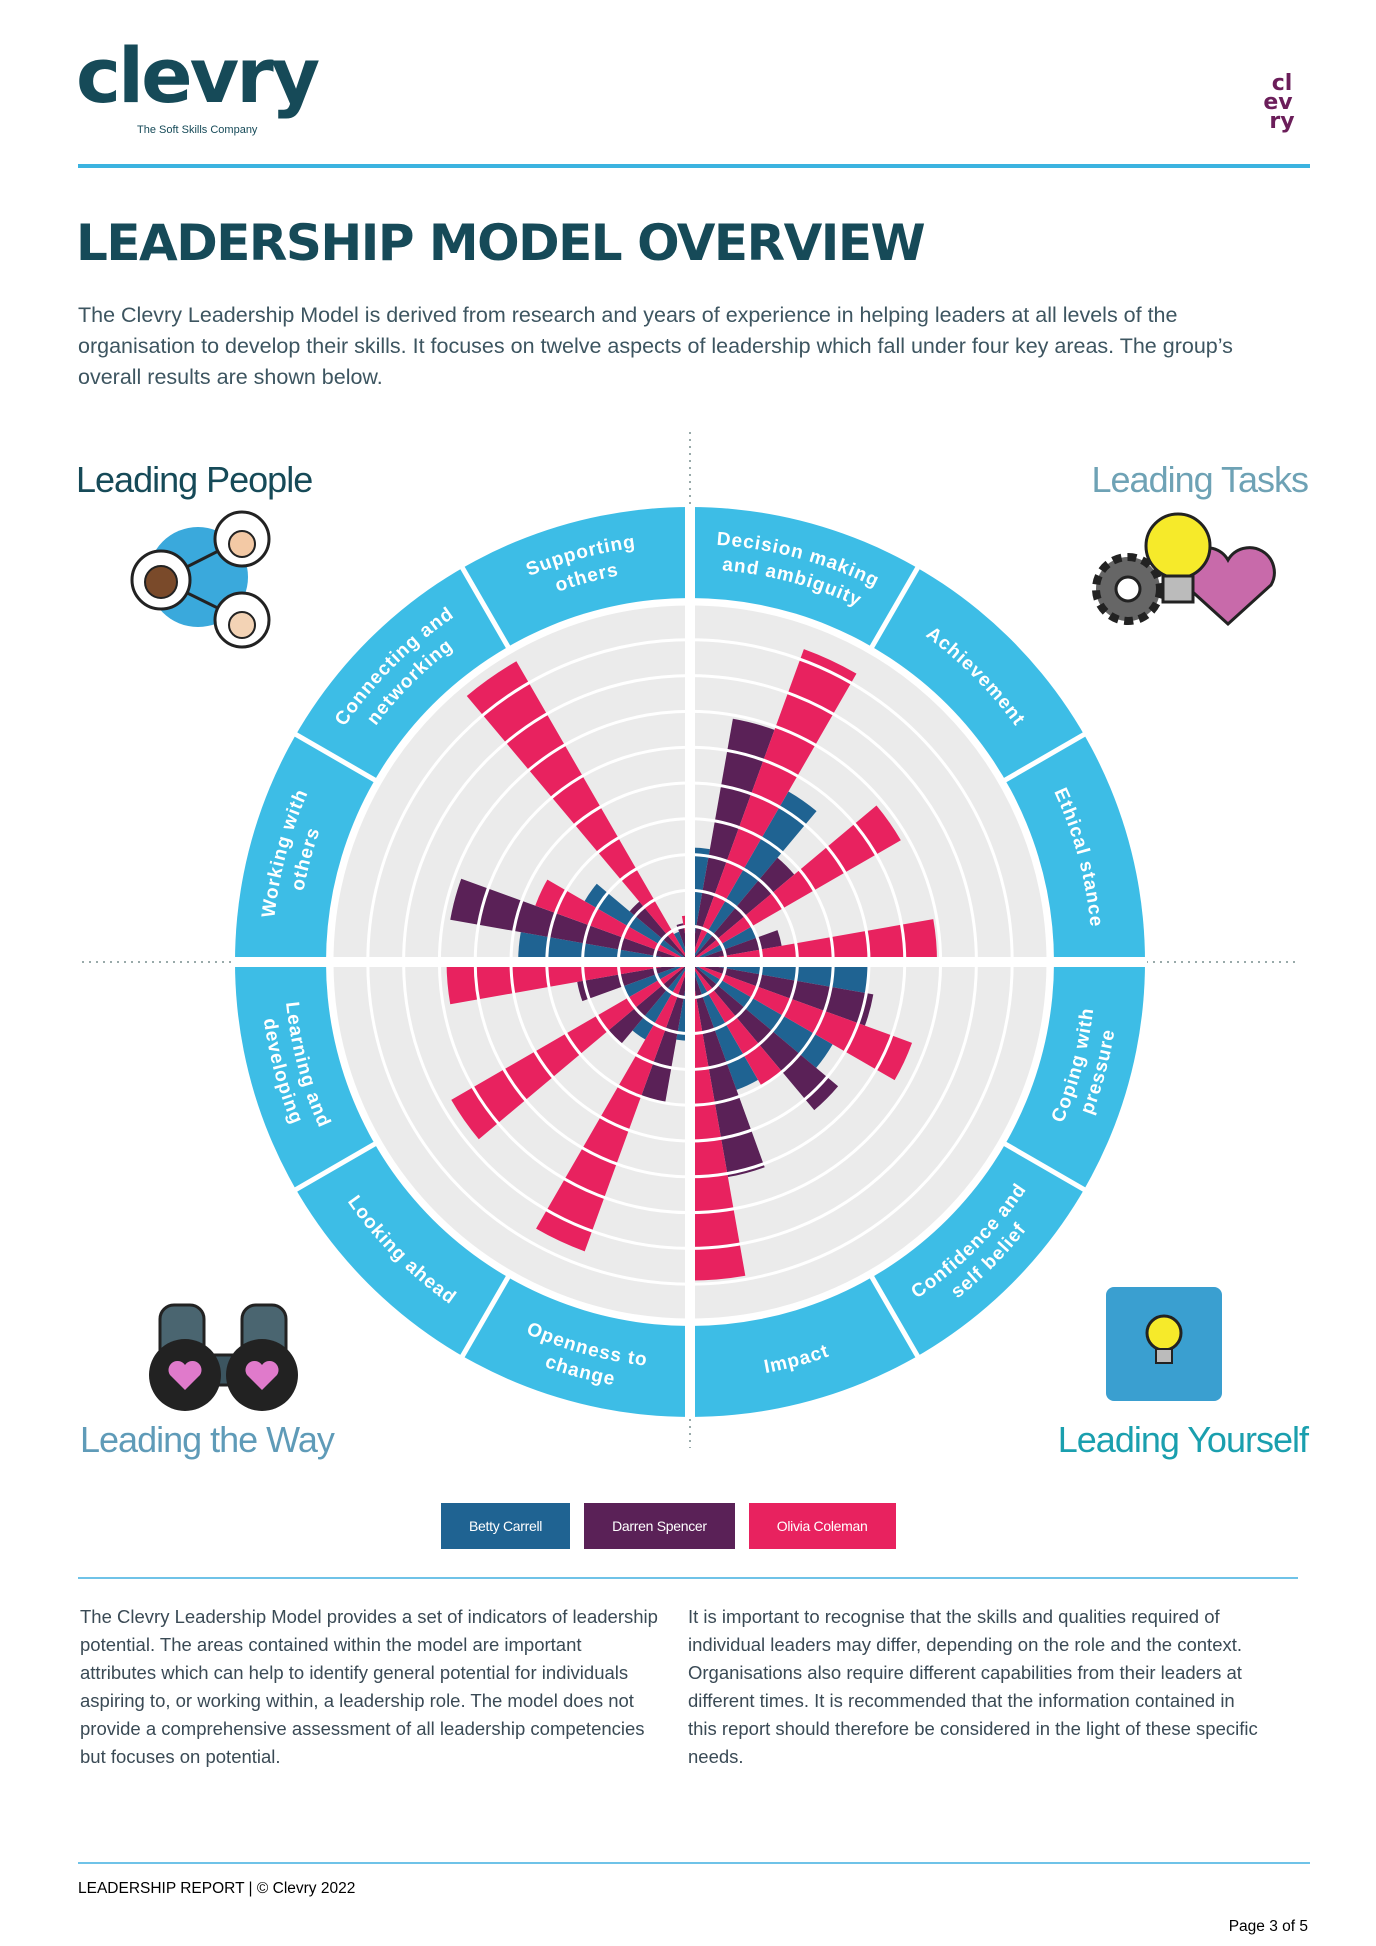 The height and width of the screenshot is (1946, 1376). Describe the element at coordinates (207, 1439) in the screenshot. I see `quadrant-label: Leading the Way` at that location.